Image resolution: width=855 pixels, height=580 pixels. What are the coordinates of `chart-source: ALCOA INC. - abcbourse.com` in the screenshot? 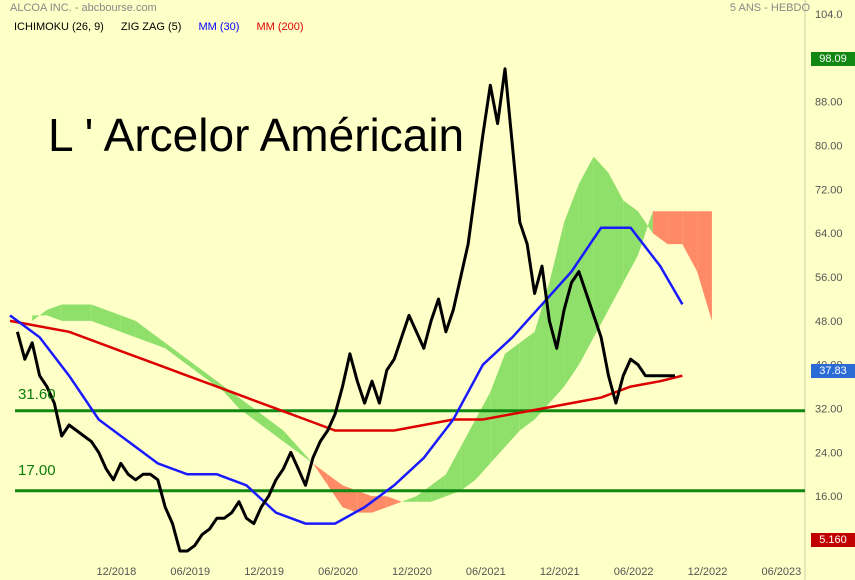 It's located at (83, 8).